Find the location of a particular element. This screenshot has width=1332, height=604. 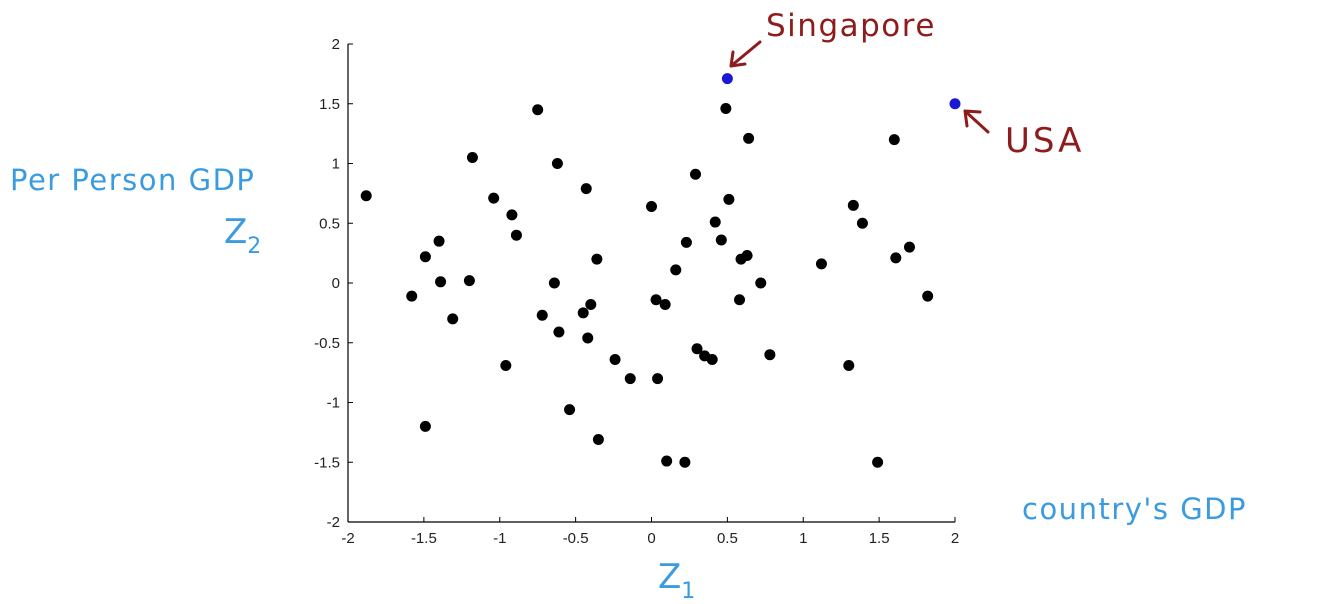

usa-annotation: USA is located at coordinates (1044, 141).